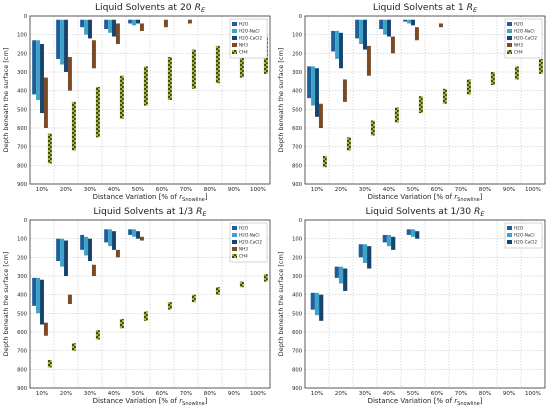 The height and width of the screenshot is (411, 550). I want to click on y-tick-label: 400, so click(22, 92).